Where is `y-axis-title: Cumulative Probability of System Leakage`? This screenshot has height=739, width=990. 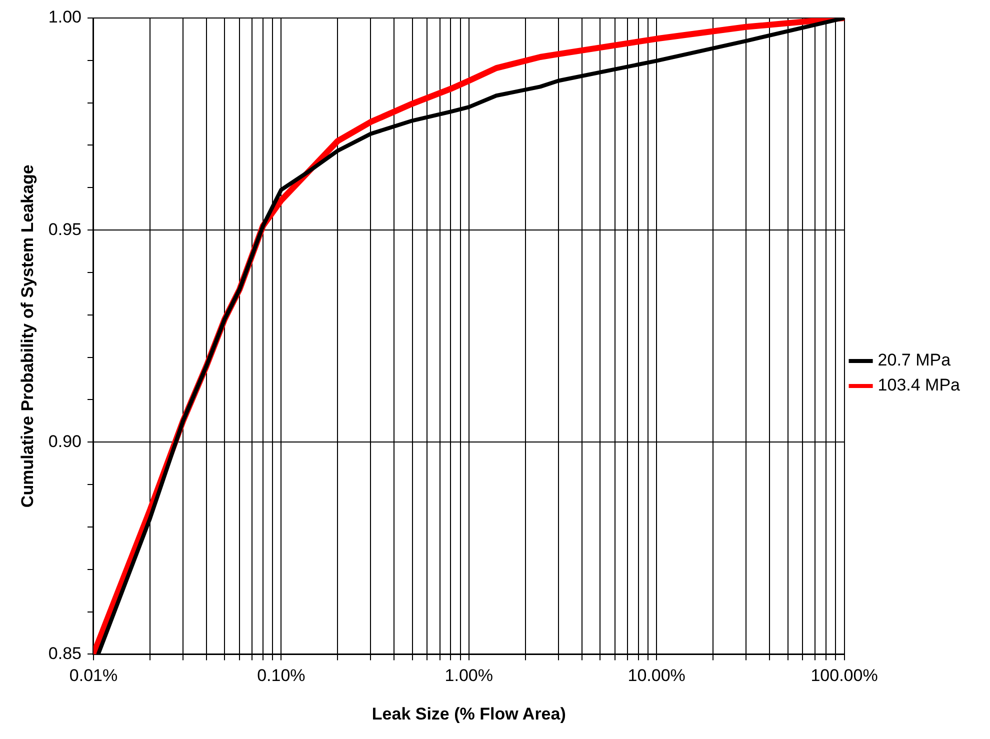
y-axis-title: Cumulative Probability of System Leakage is located at coordinates (27, 336).